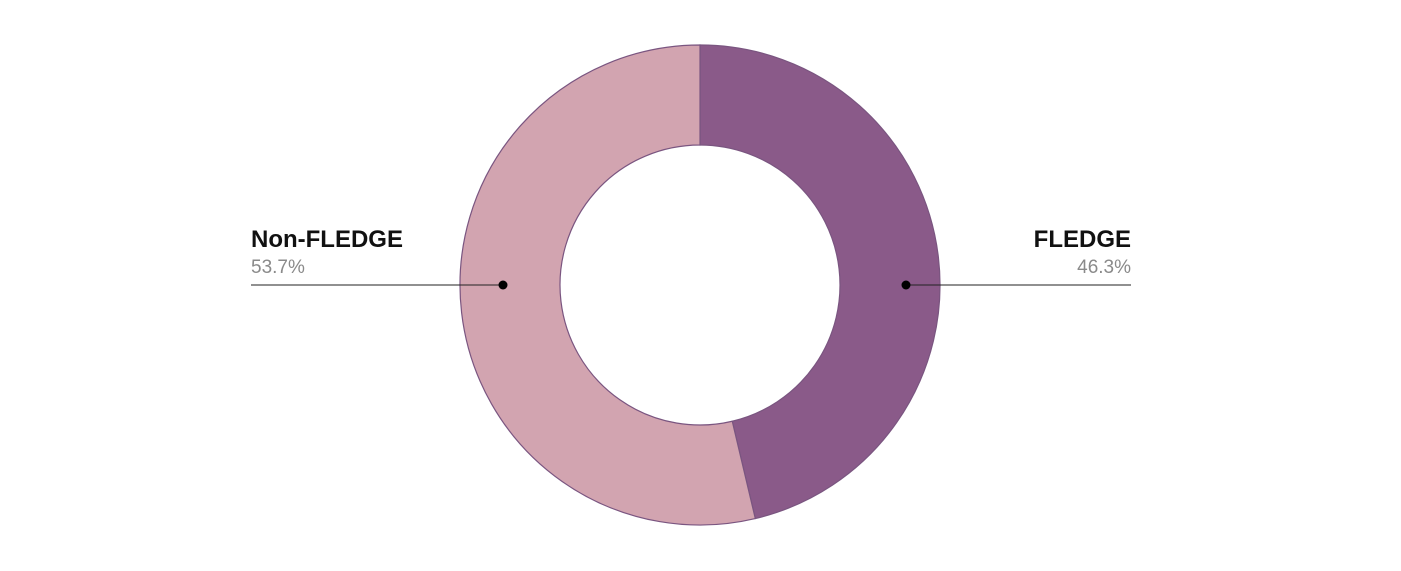  Describe the element at coordinates (691, 252) in the screenshot. I see `slice-labels: FLEDGE 46.3% Non-FLEDGE 53.7%` at that location.